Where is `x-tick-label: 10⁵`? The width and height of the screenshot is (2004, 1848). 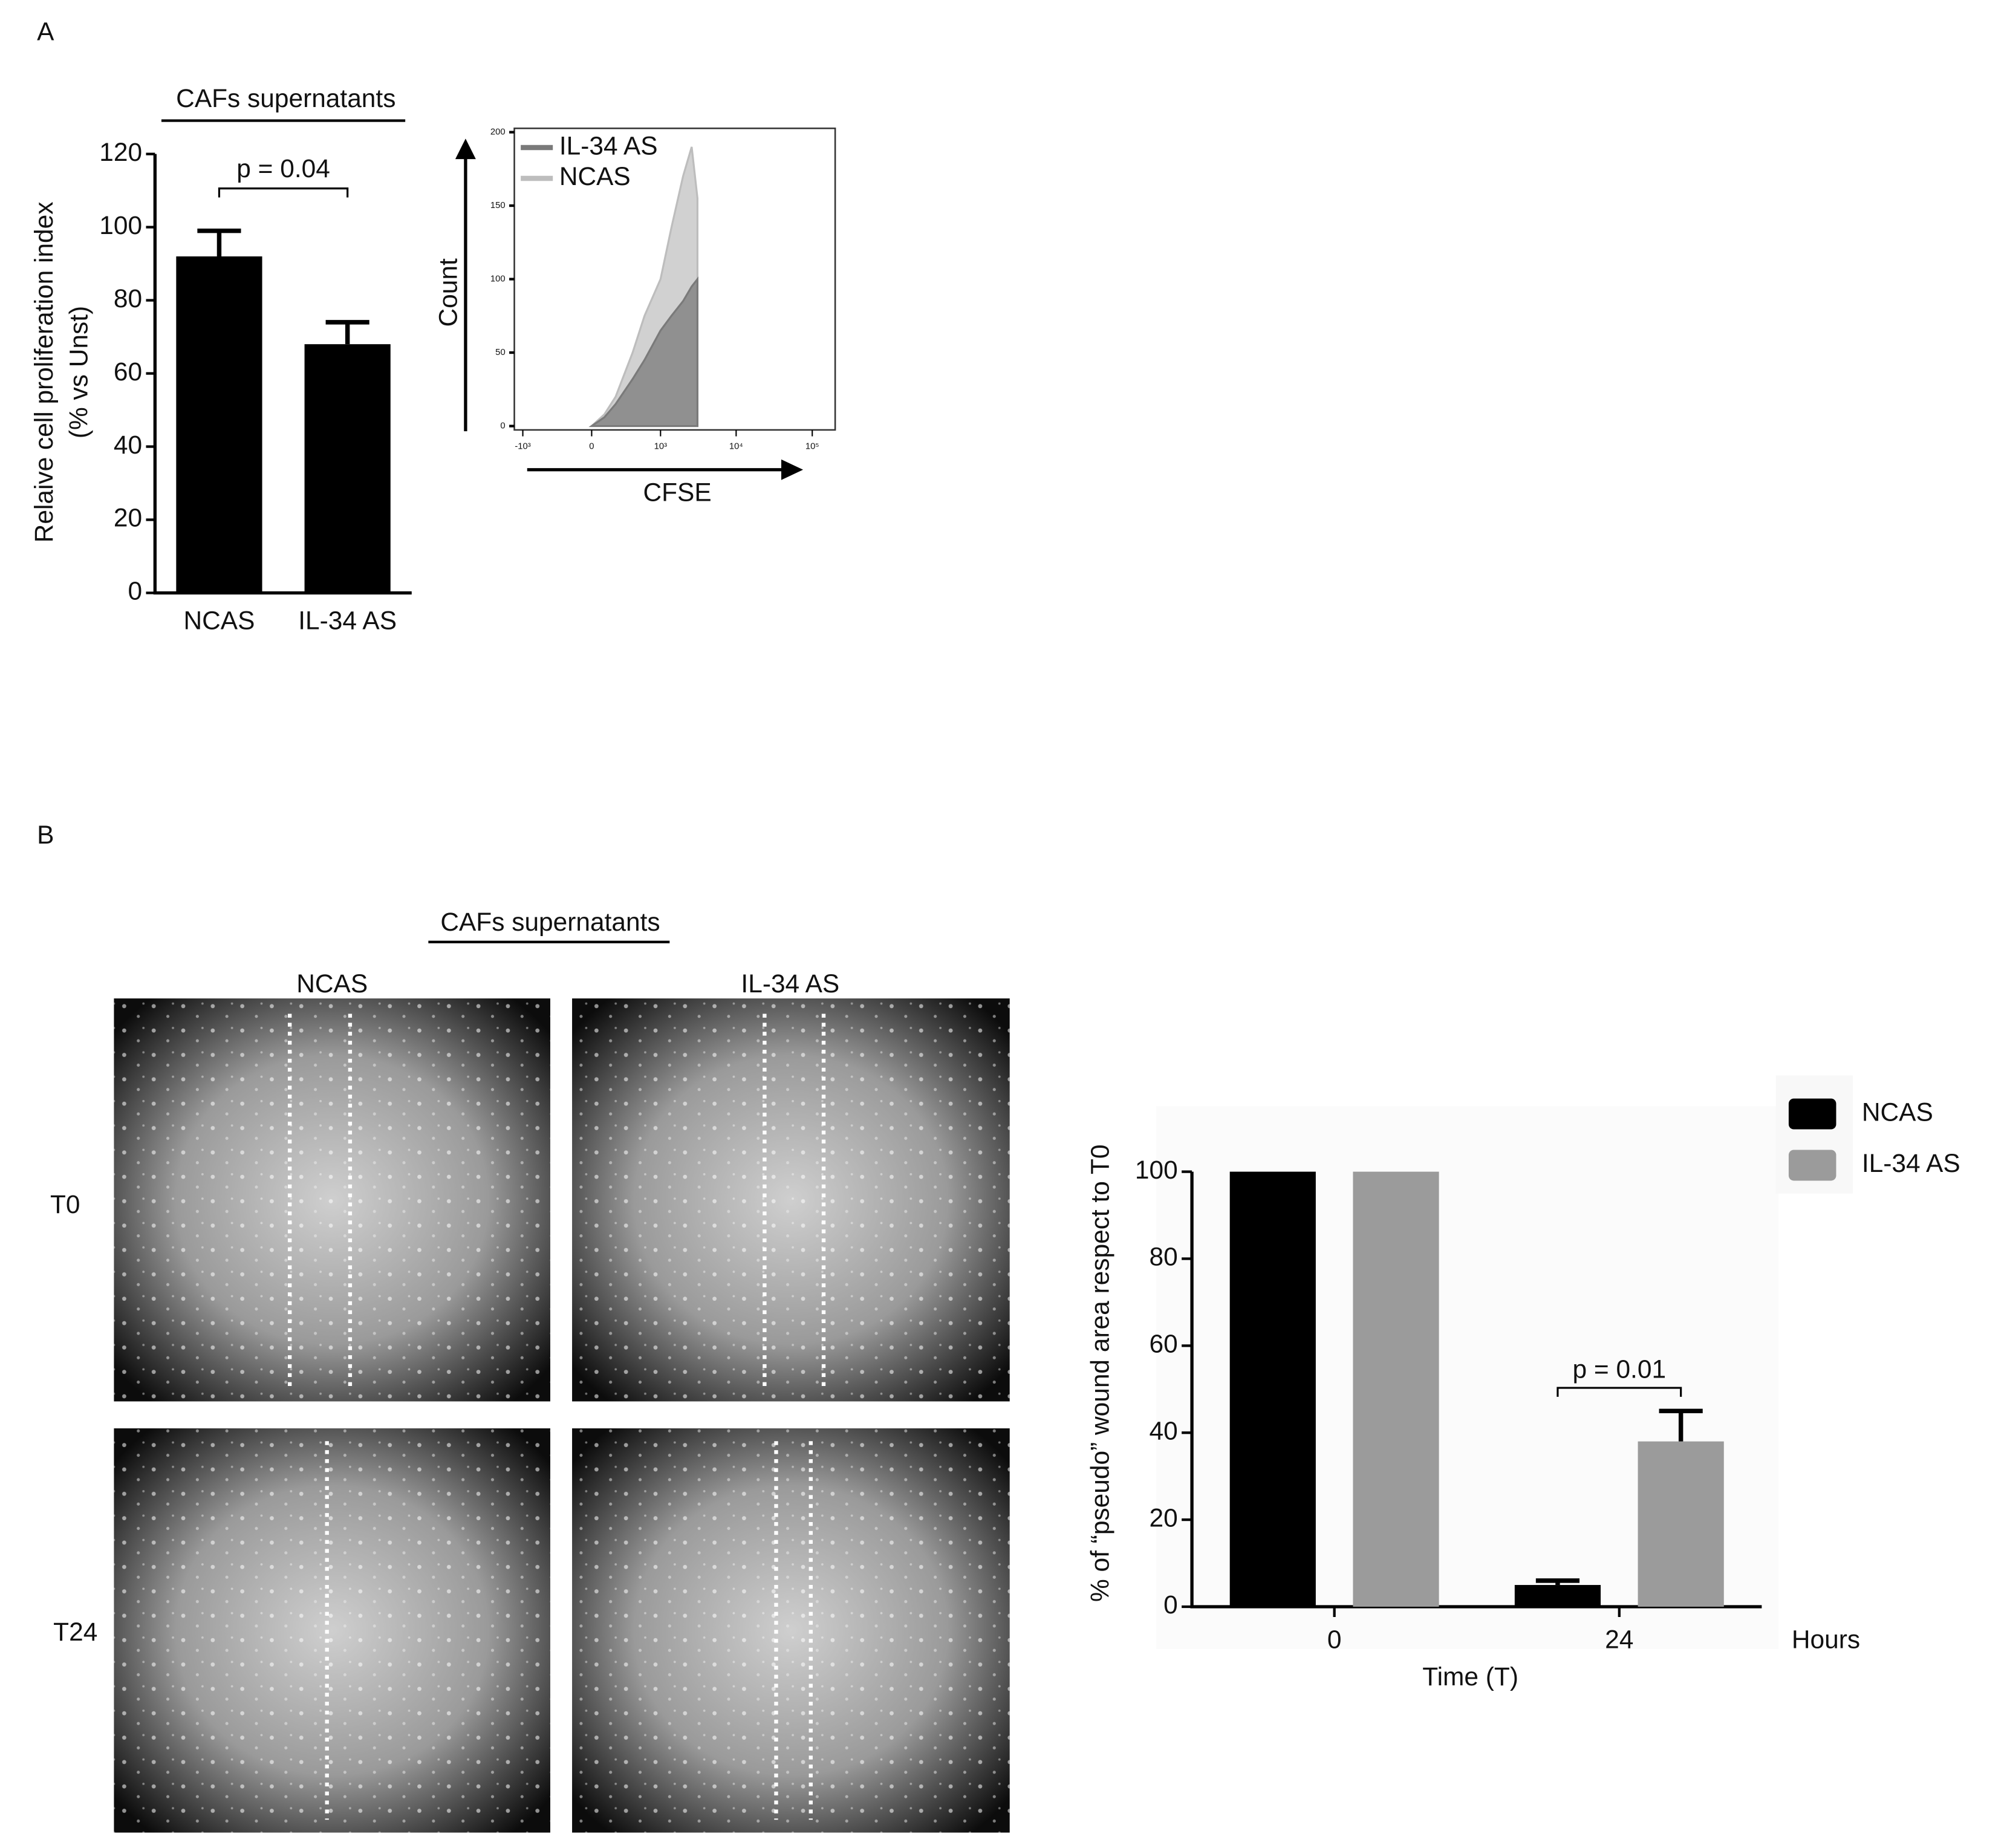 x-tick-label: 10⁵ is located at coordinates (812, 446).